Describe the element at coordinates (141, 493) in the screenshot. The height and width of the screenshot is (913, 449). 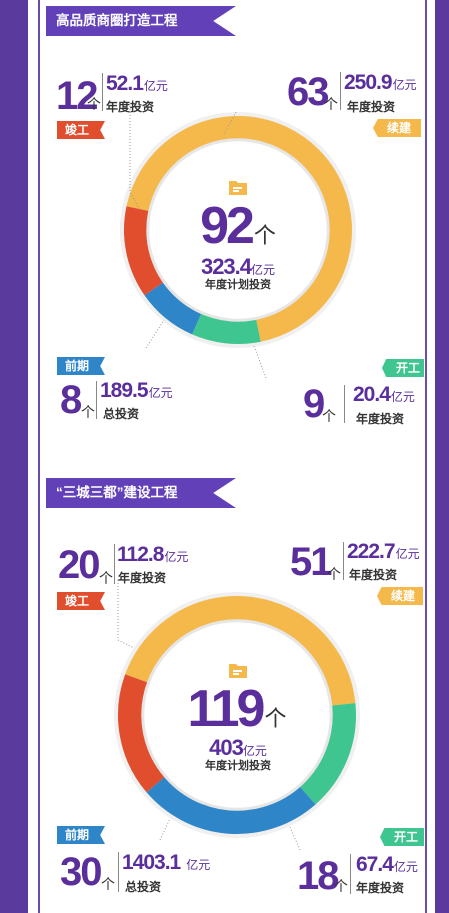
I see `section-title-ribbon: “三城三都”建设工程` at that location.